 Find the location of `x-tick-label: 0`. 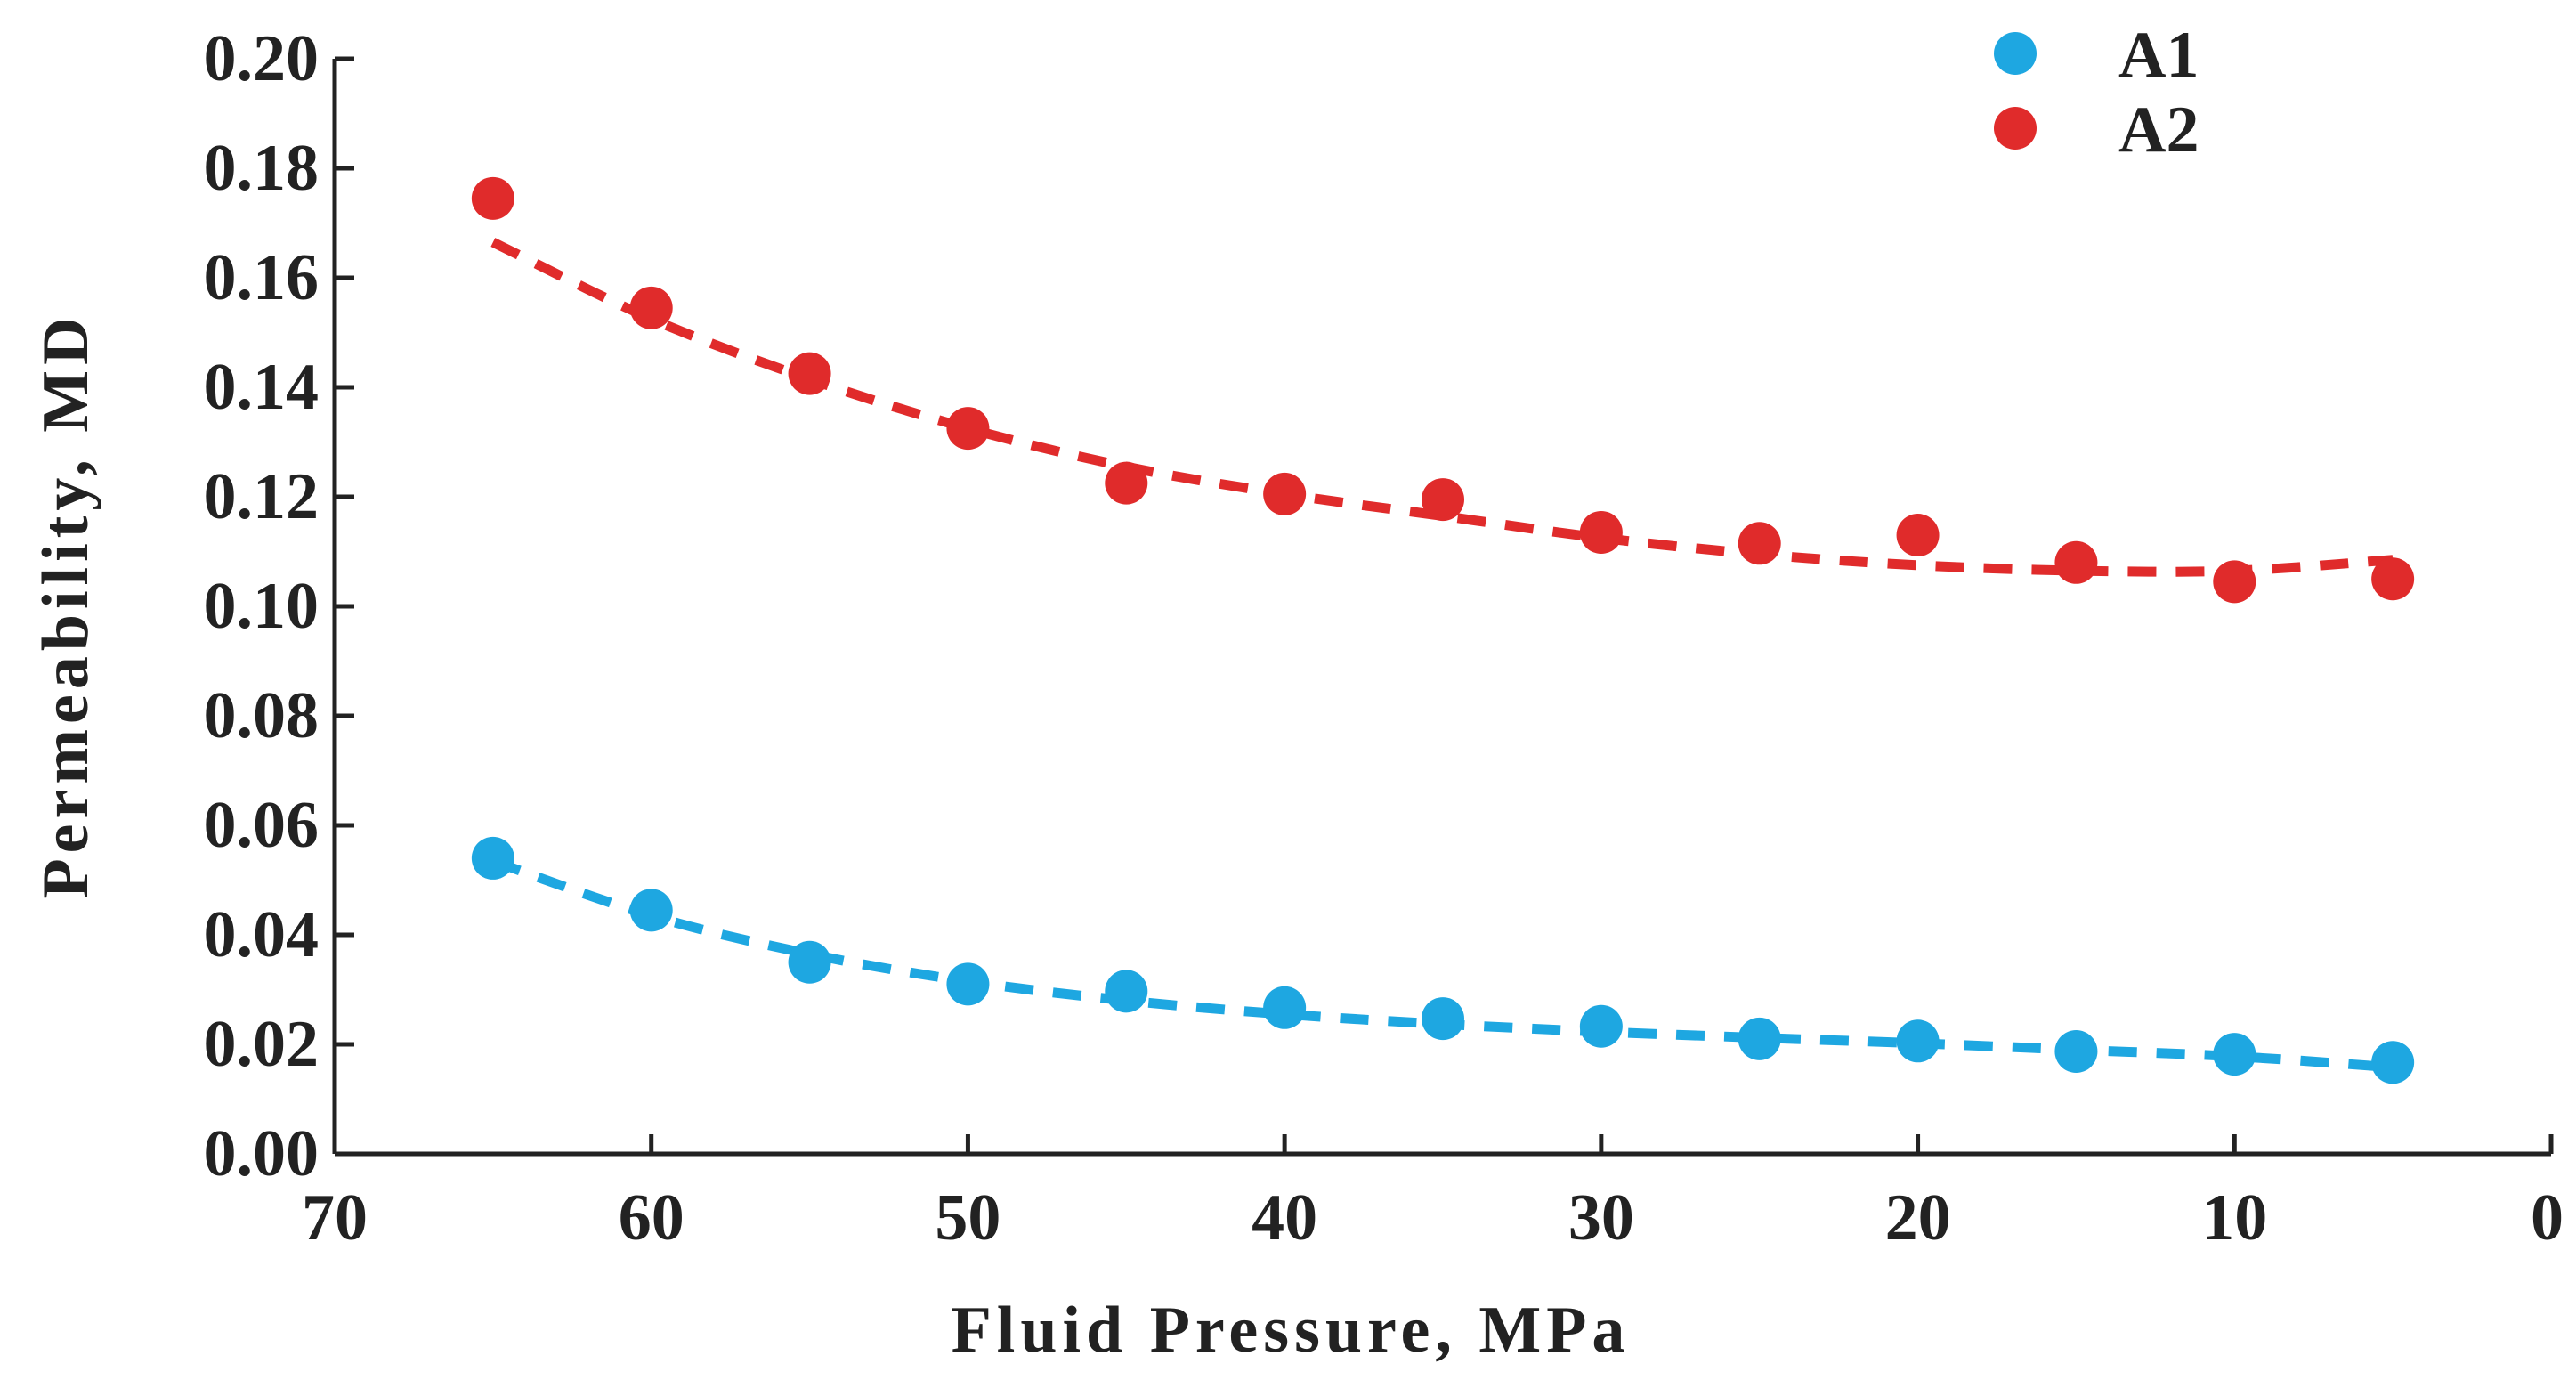

x-tick-label: 0 is located at coordinates (2547, 1218).